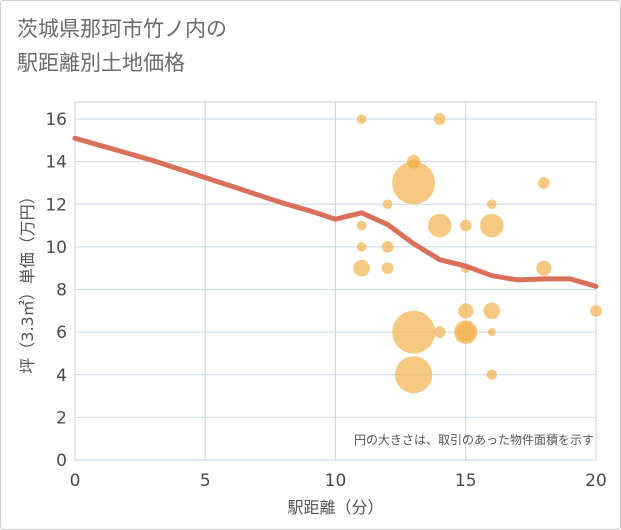 The image size is (621, 530). What do you see at coordinates (122, 46) in the screenshot?
I see `chart-title: 茨城県那珂市竹ノ内の 駅距離別土地価格` at bounding box center [122, 46].